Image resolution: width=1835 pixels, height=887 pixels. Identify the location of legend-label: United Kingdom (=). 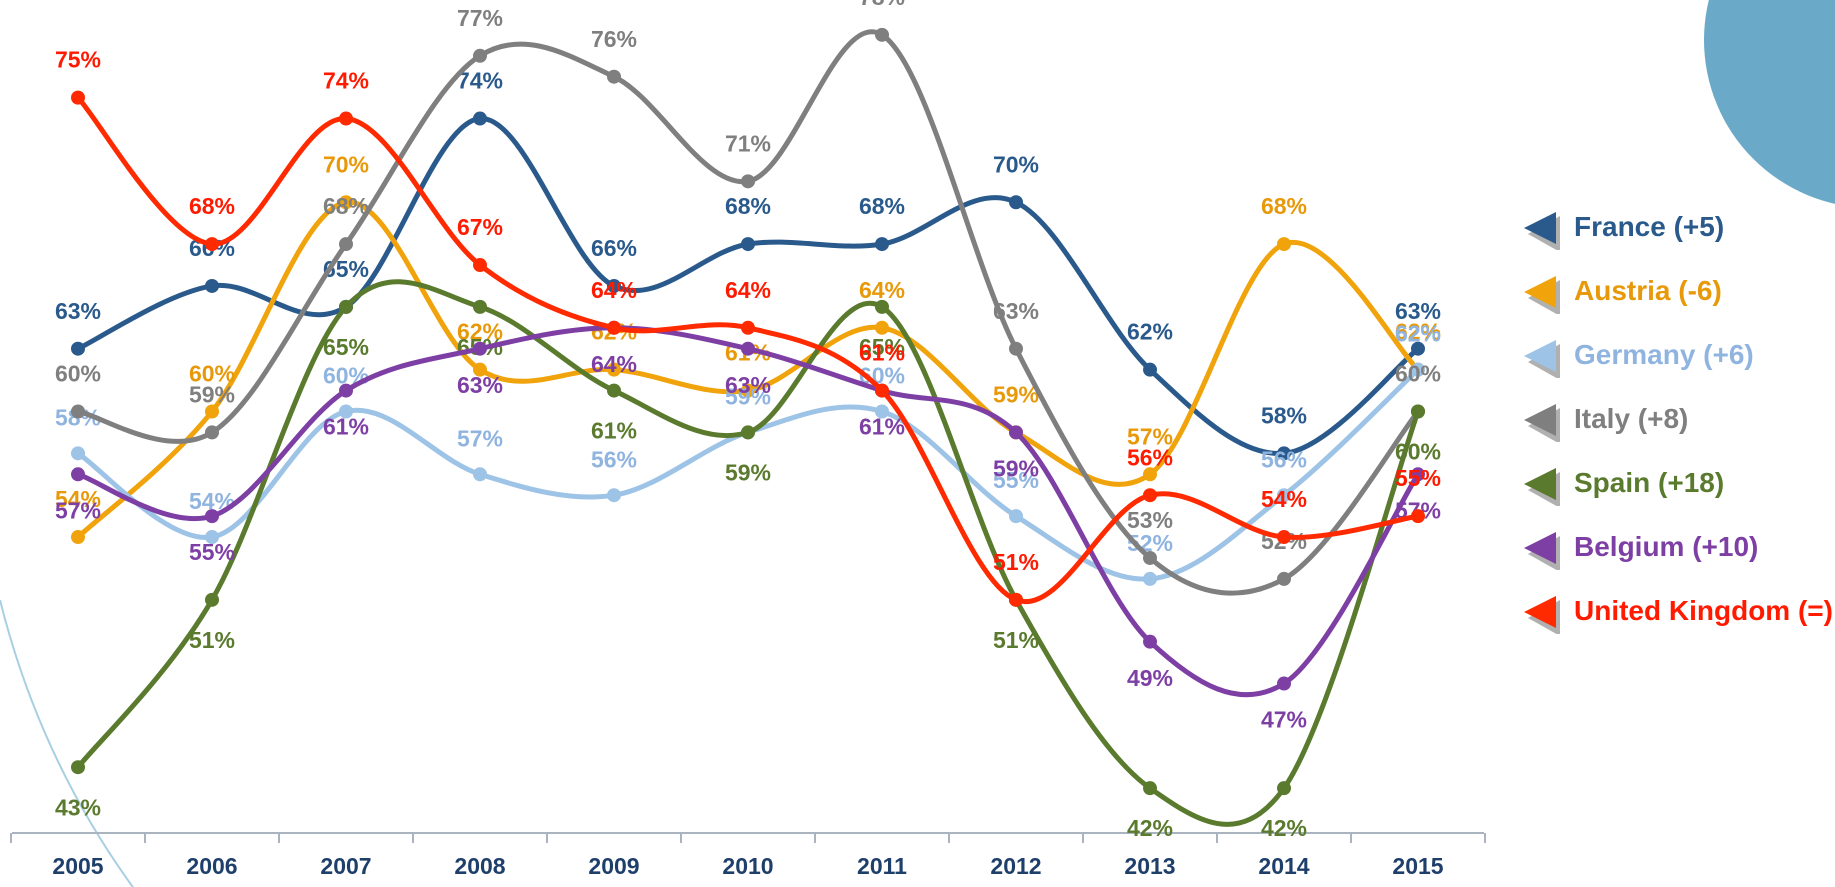
(1703, 610).